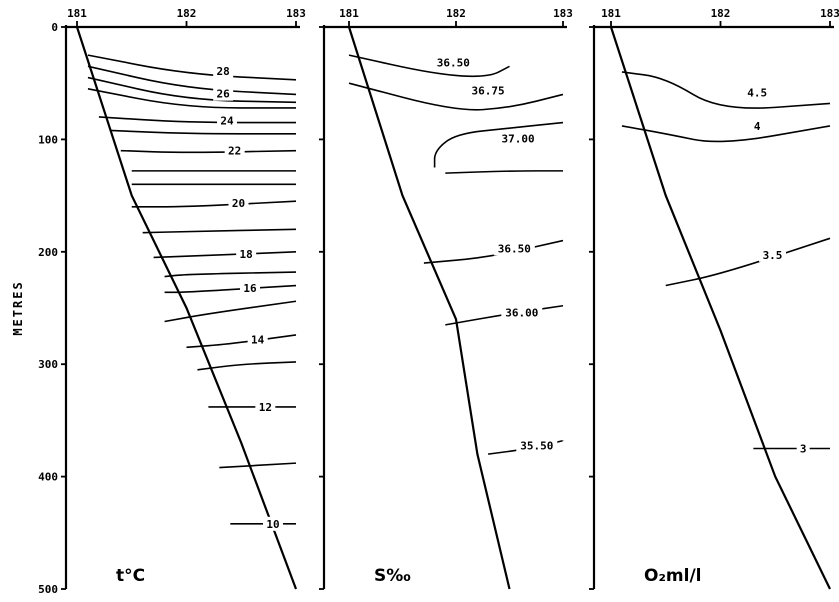 The height and width of the screenshot is (602, 839). I want to click on contour-label: 10, so click(272, 524).